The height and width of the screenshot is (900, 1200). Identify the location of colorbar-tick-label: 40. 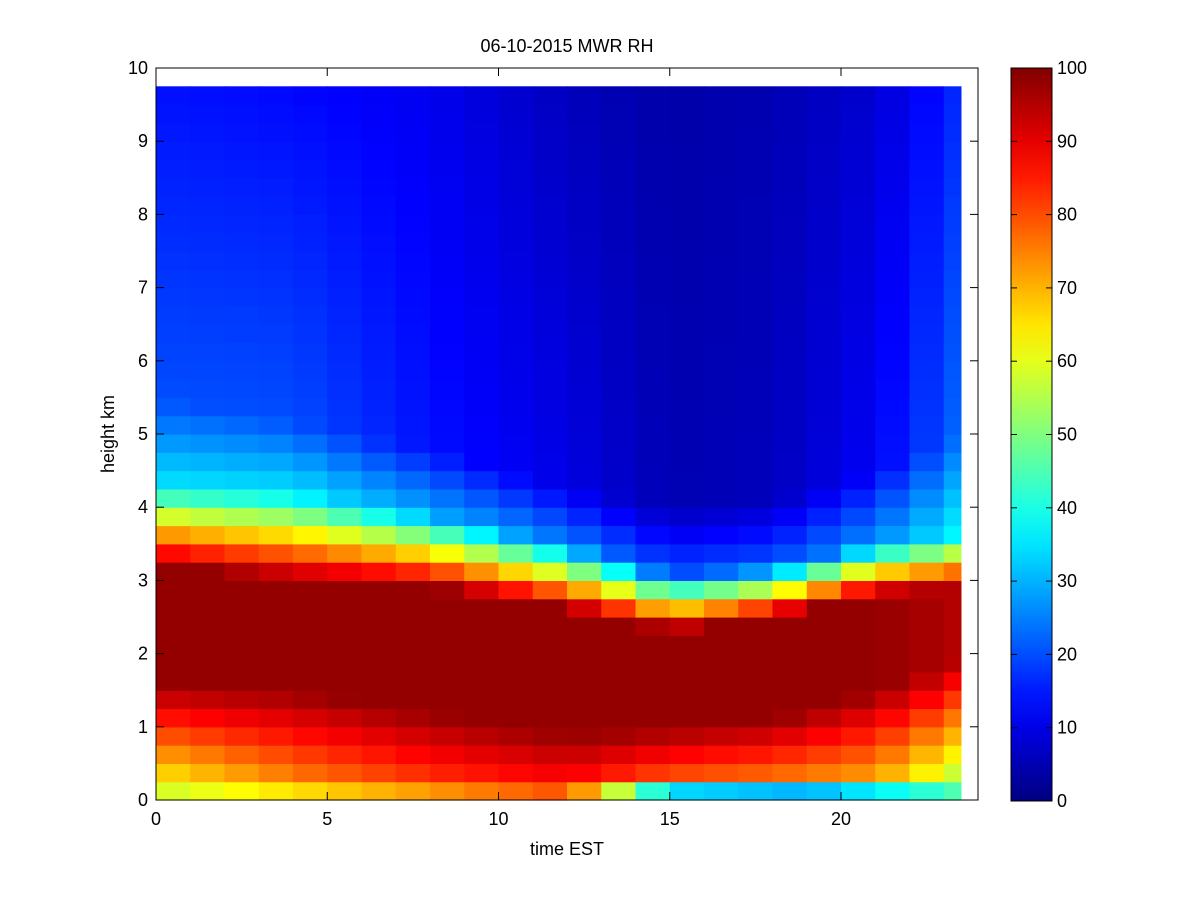
(1067, 508).